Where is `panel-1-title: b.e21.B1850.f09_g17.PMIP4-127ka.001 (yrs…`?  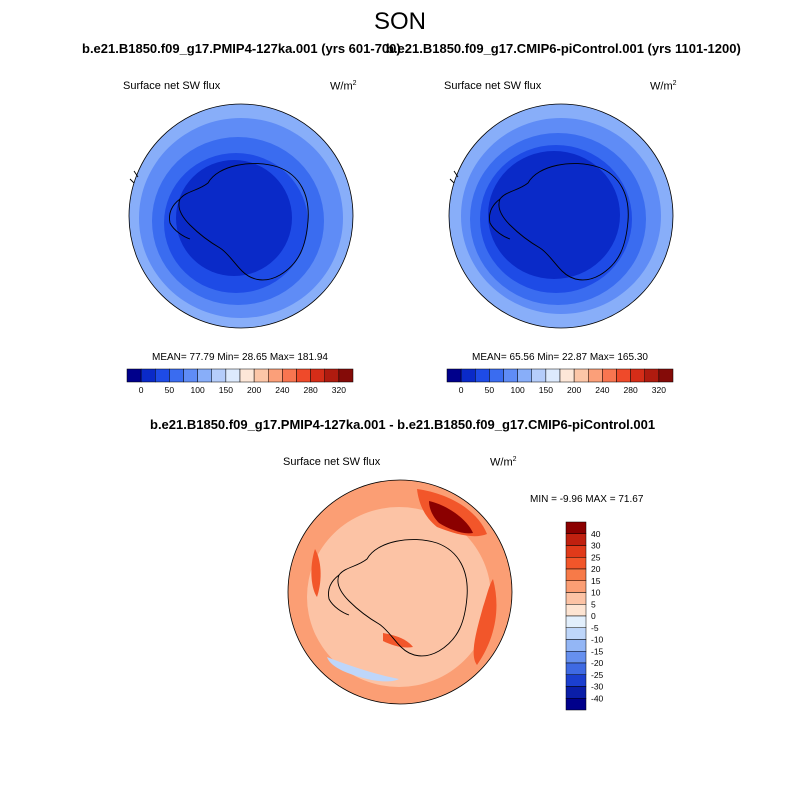 panel-1-title: b.e21.B1850.f09_g17.PMIP4-127ka.001 (yrs… is located at coordinates (241, 48).